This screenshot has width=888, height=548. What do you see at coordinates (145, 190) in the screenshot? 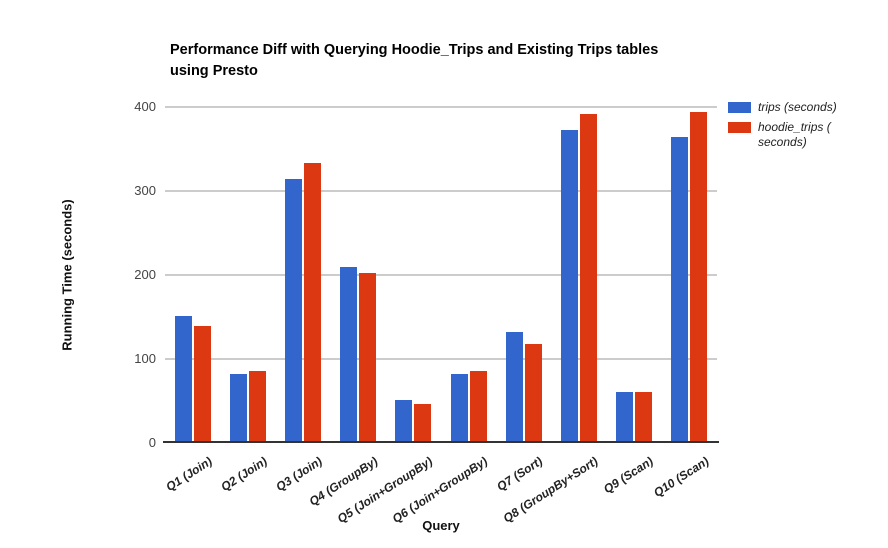
I see `y-tick-label: 300` at bounding box center [145, 190].